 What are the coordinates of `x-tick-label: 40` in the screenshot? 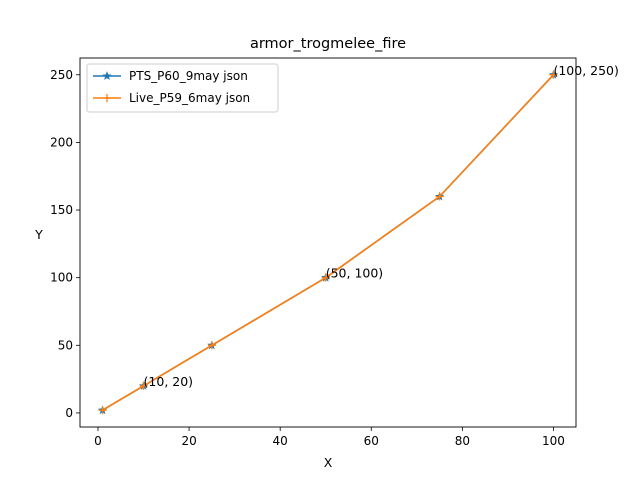 It's located at (280, 441).